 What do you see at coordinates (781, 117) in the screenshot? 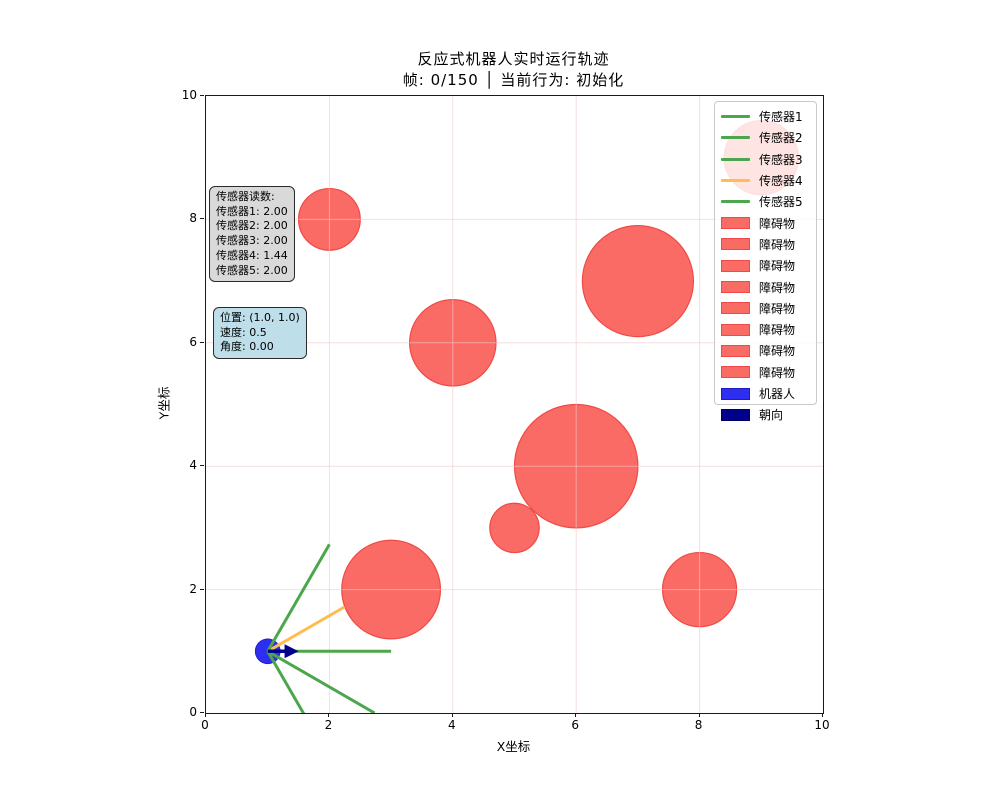
I see `legend-item-label: 传感器1` at bounding box center [781, 117].